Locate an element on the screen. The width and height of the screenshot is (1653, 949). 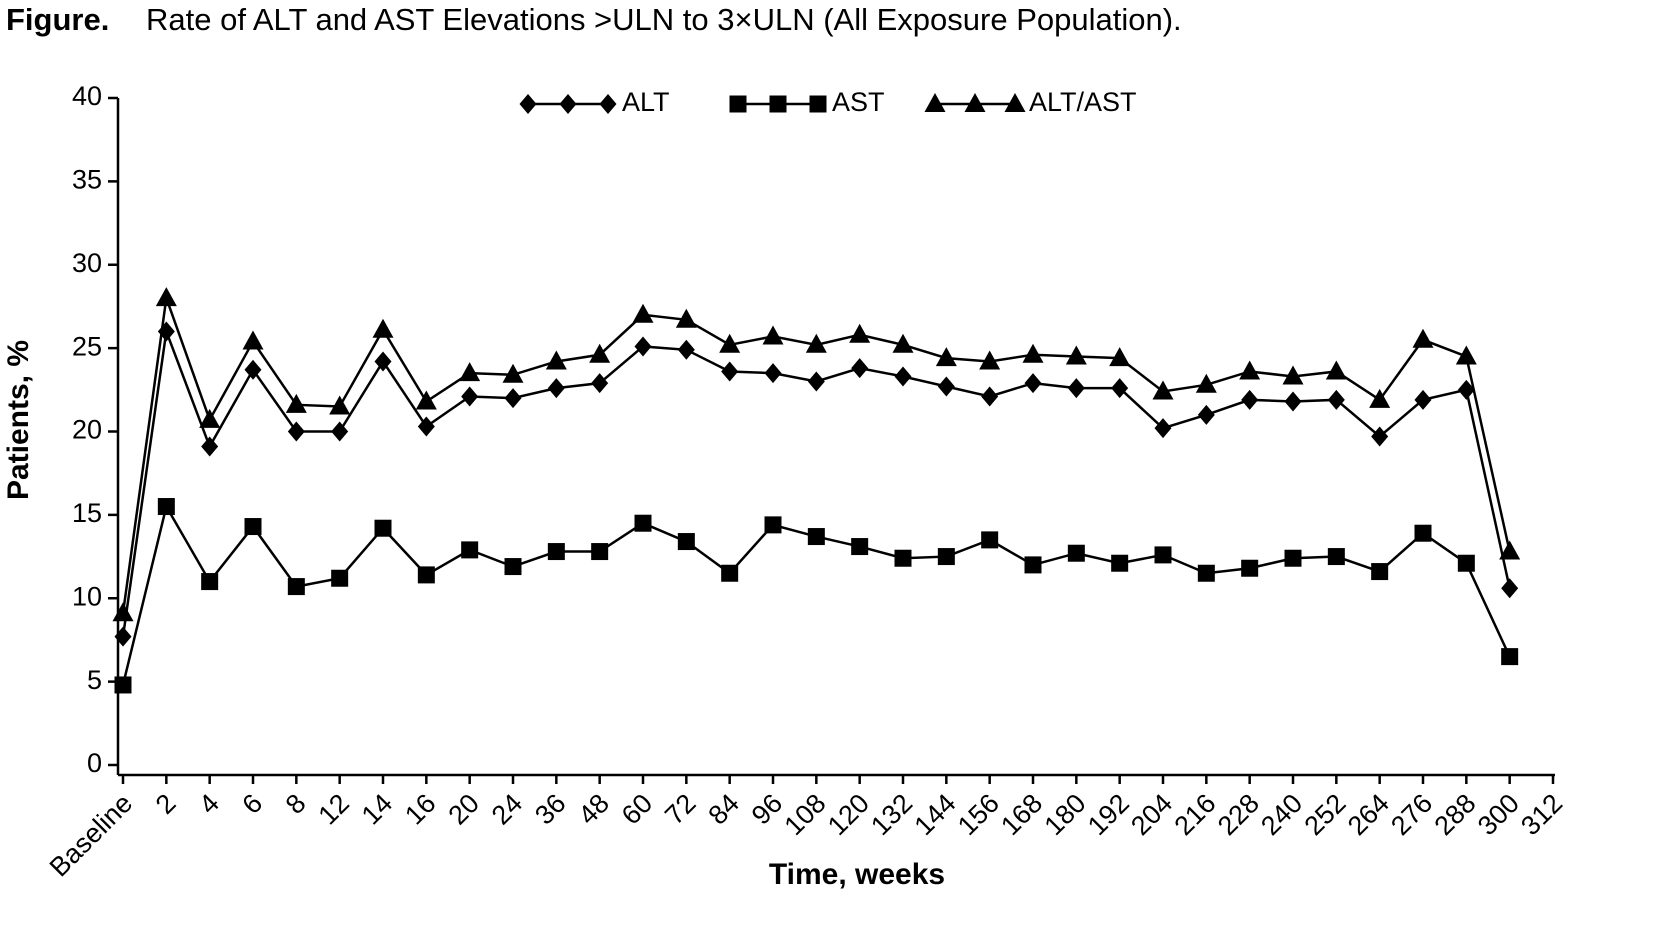
x-tick-label: 4 is located at coordinates (209, 804).